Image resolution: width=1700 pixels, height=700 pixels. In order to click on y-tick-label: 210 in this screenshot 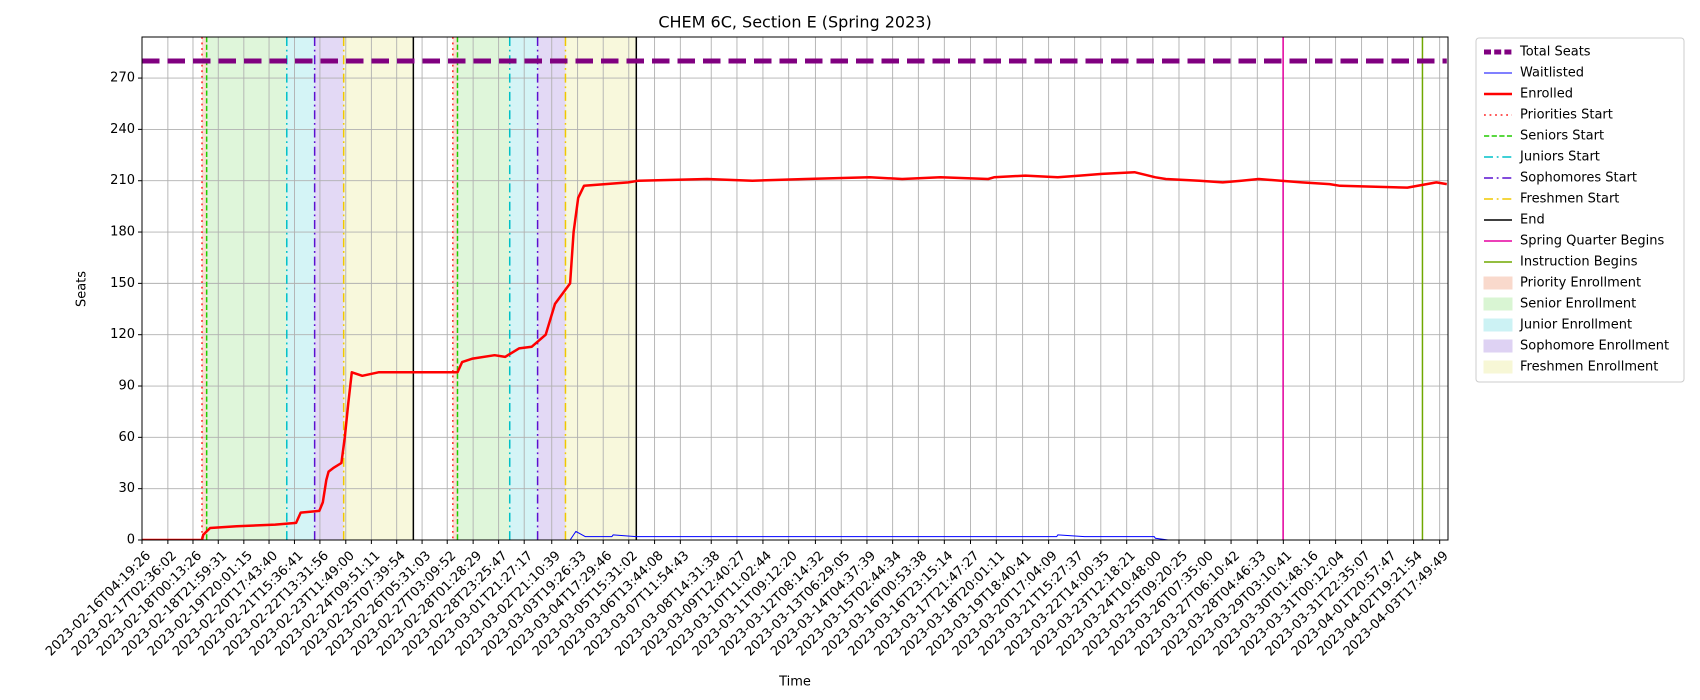, I will do `click(122, 180)`.